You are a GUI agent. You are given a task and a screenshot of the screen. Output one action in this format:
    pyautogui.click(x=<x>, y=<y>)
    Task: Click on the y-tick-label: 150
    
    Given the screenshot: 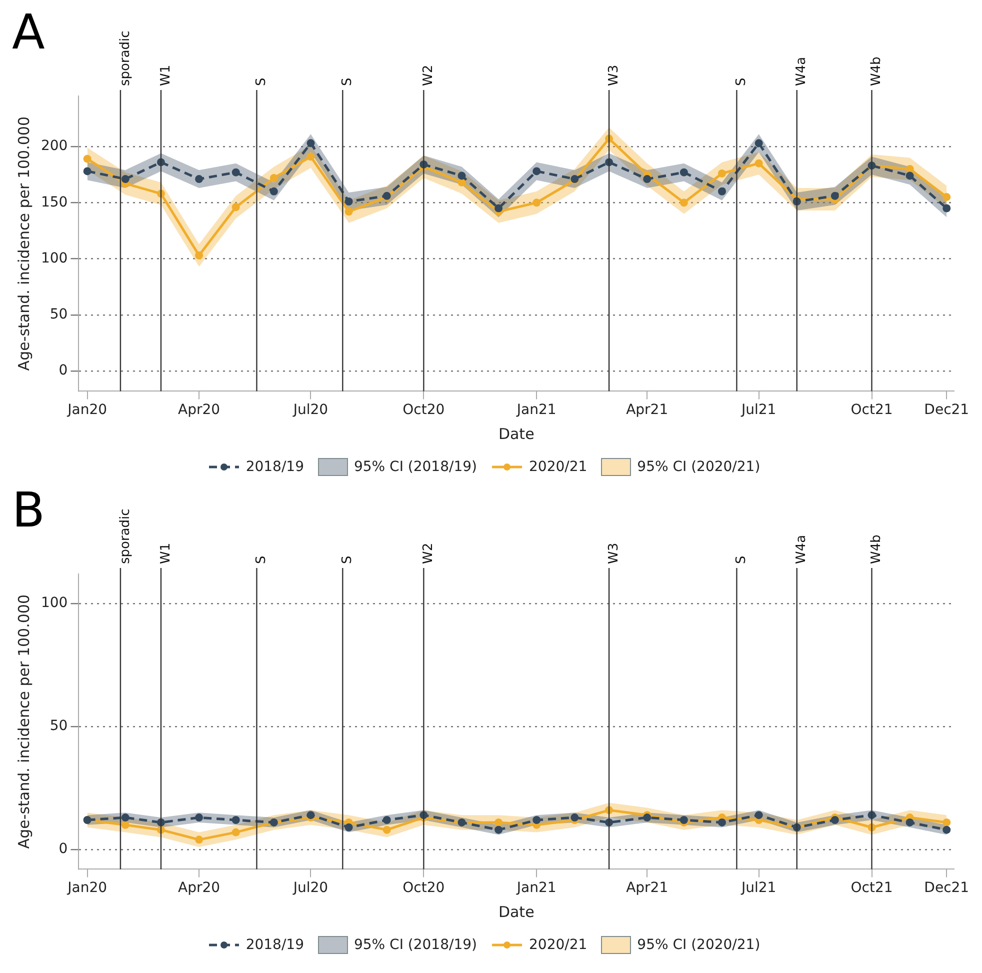 What is the action you would take?
    pyautogui.click(x=54, y=202)
    